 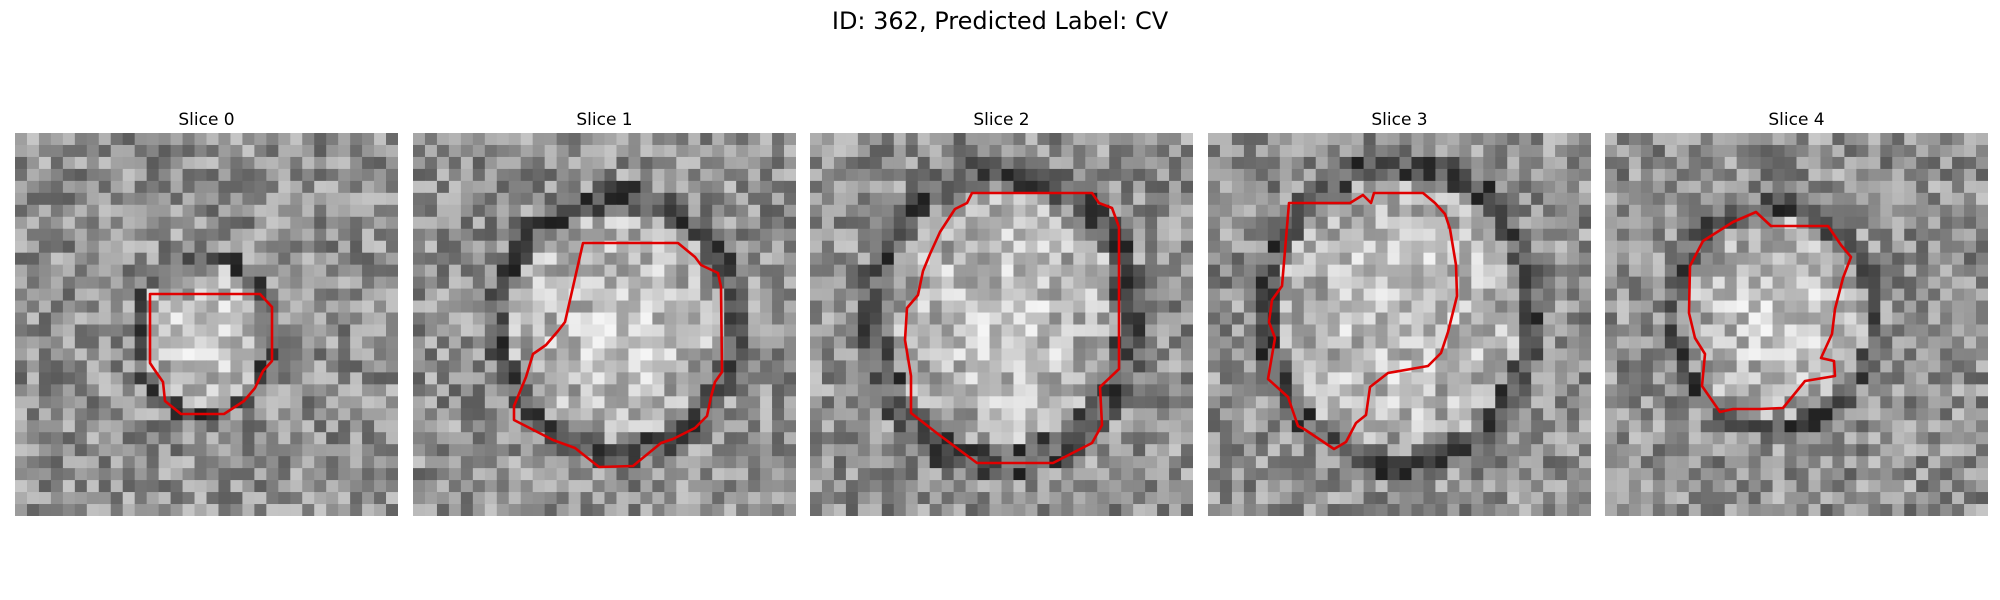 I want to click on slice-panel-1: Slice 1, so click(x=604, y=311).